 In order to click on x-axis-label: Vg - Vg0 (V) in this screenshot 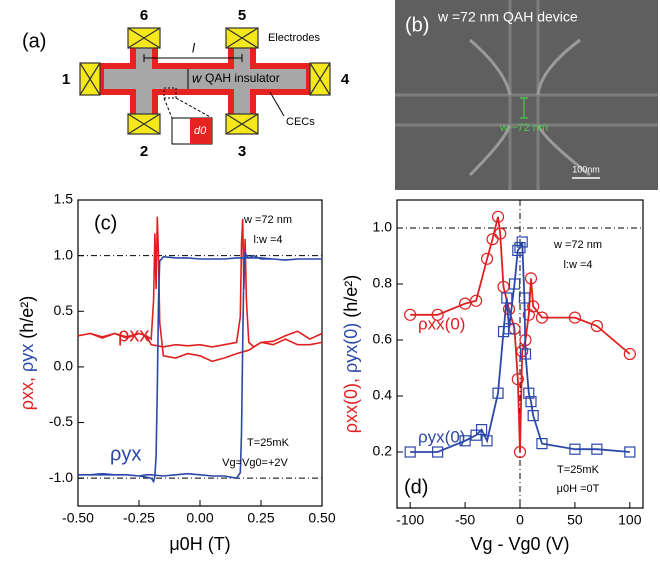, I will do `click(519, 544)`.